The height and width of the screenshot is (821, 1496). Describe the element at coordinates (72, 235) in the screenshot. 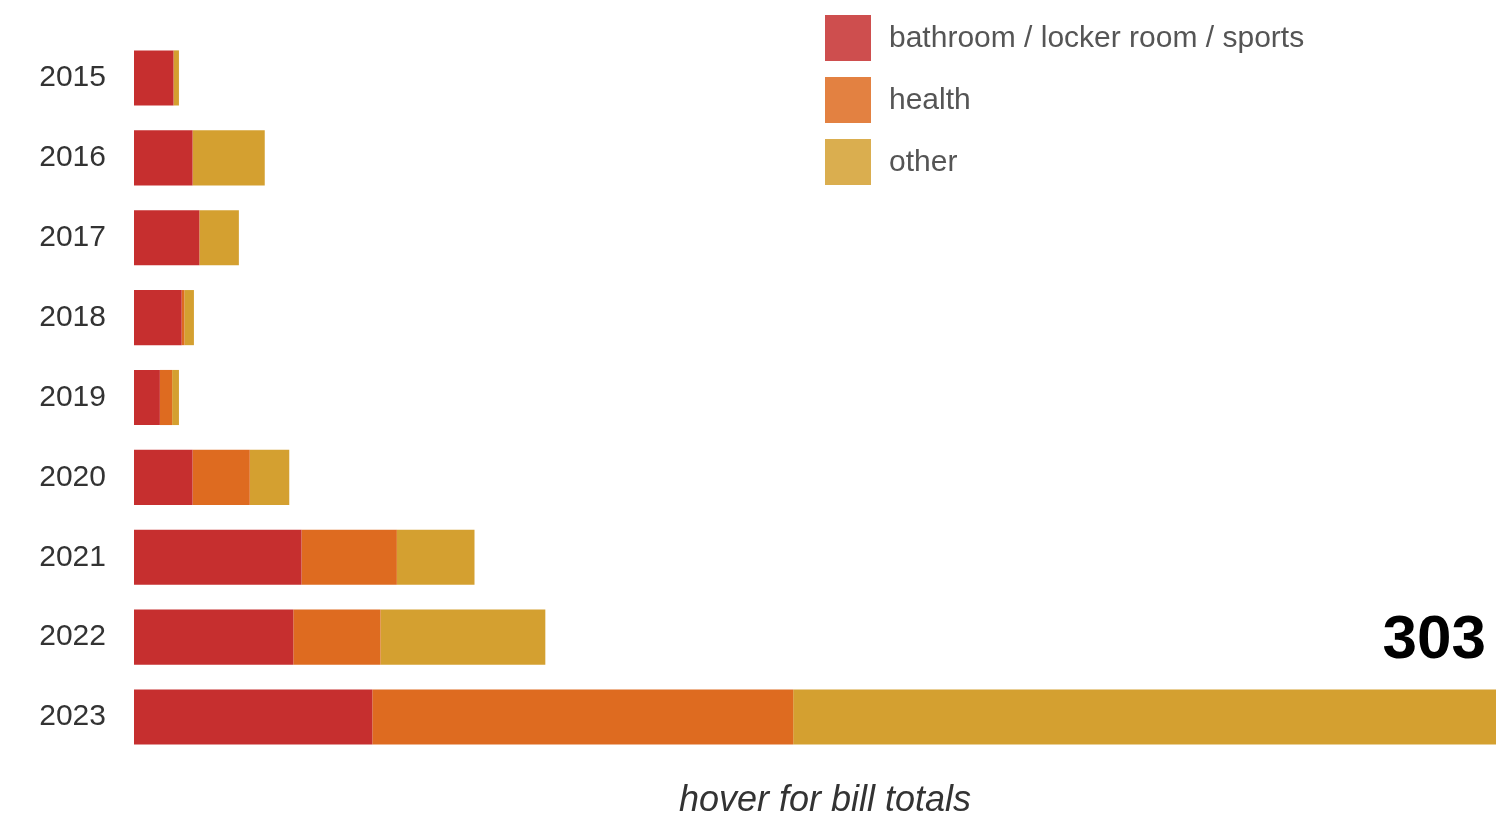

I see `y-tick-label: 2017` at that location.